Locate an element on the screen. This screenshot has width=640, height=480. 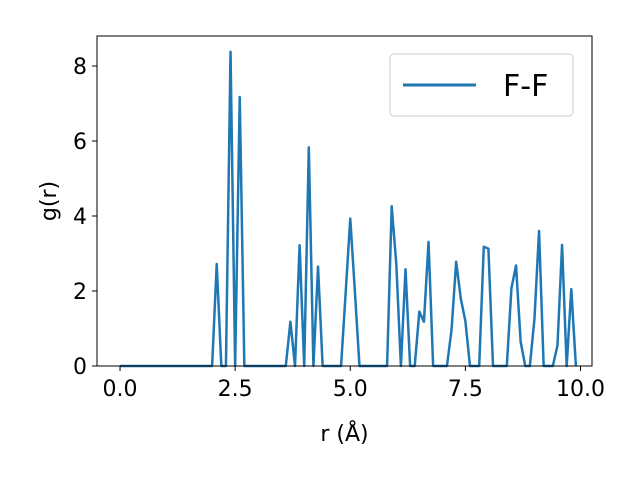
y-tick-label: 0 is located at coordinates (80, 367).